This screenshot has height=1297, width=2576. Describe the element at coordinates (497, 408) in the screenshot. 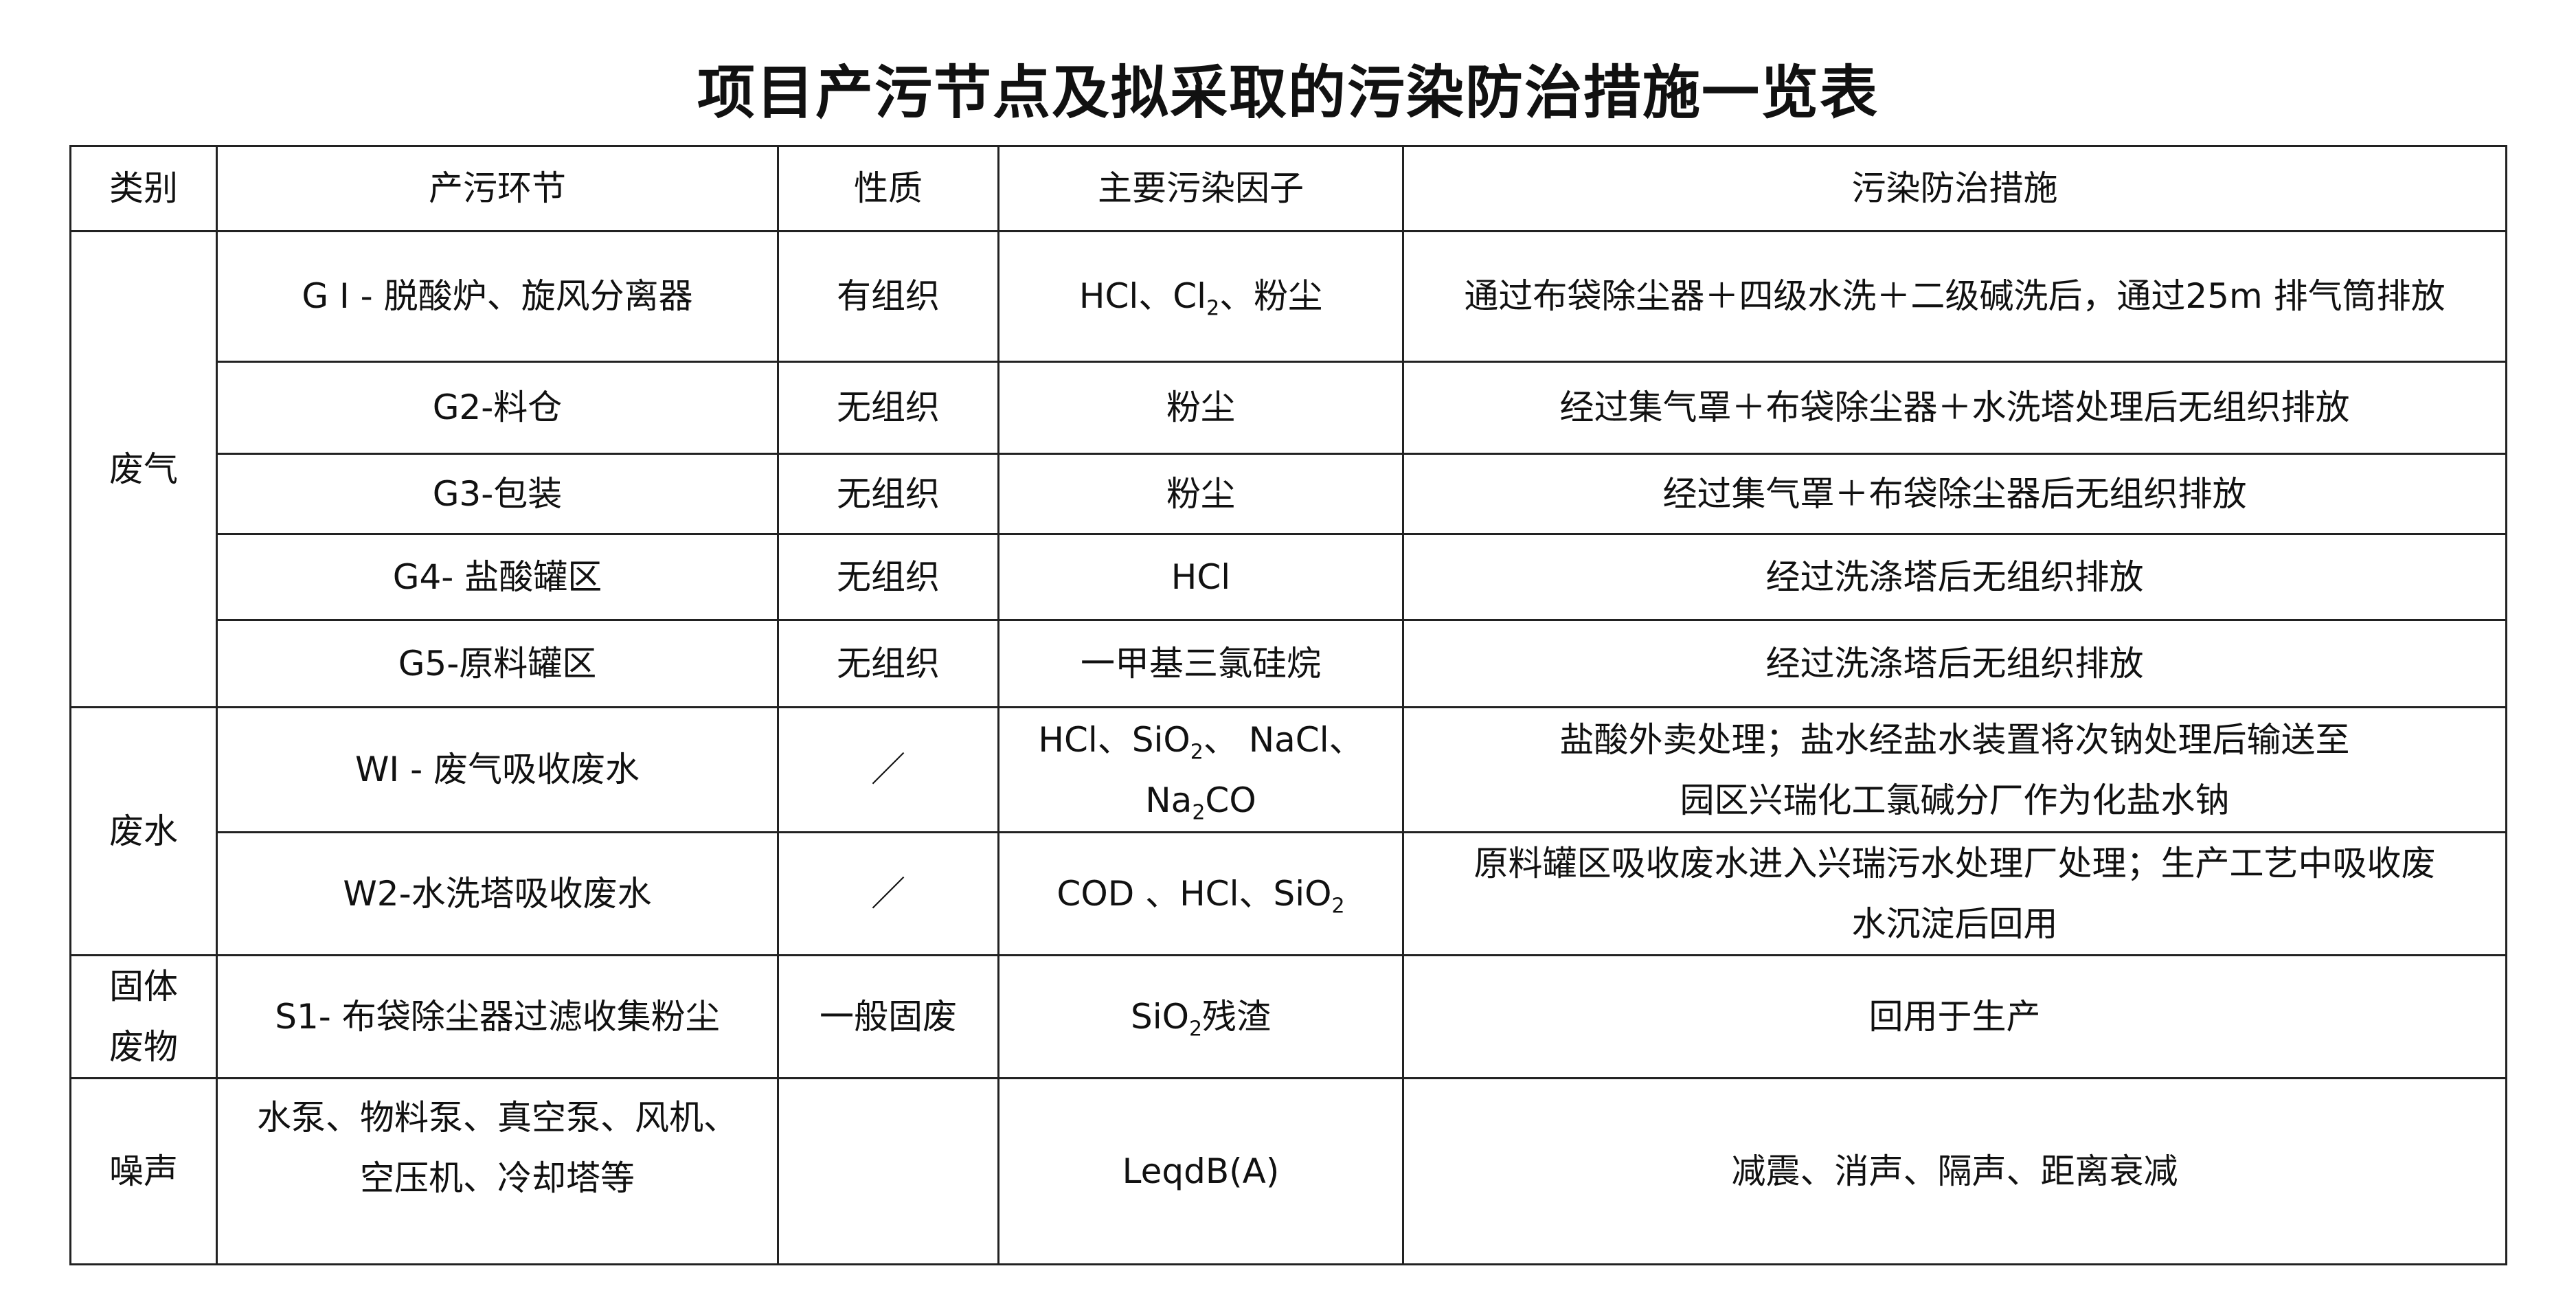

I see `source-cell: G2-料仓` at that location.